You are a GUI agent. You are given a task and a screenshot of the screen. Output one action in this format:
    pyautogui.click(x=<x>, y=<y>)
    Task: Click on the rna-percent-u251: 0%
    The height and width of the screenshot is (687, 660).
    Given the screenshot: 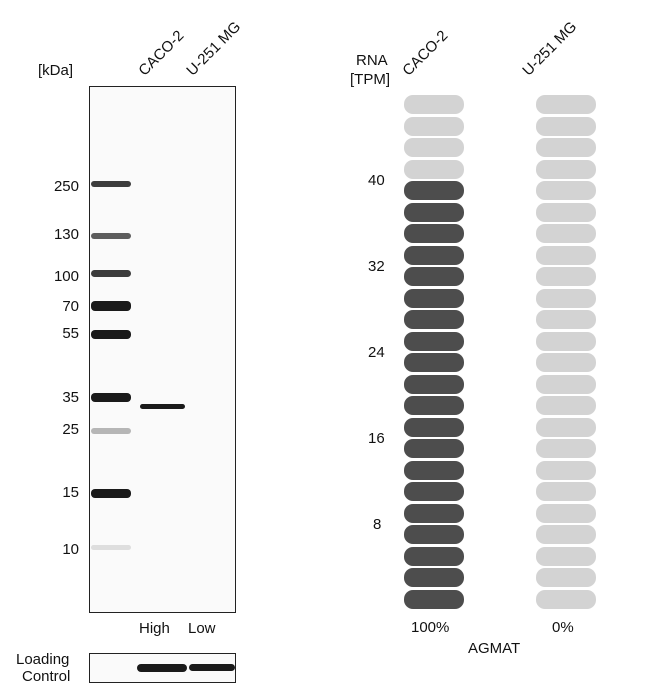 What is the action you would take?
    pyautogui.click(x=563, y=627)
    